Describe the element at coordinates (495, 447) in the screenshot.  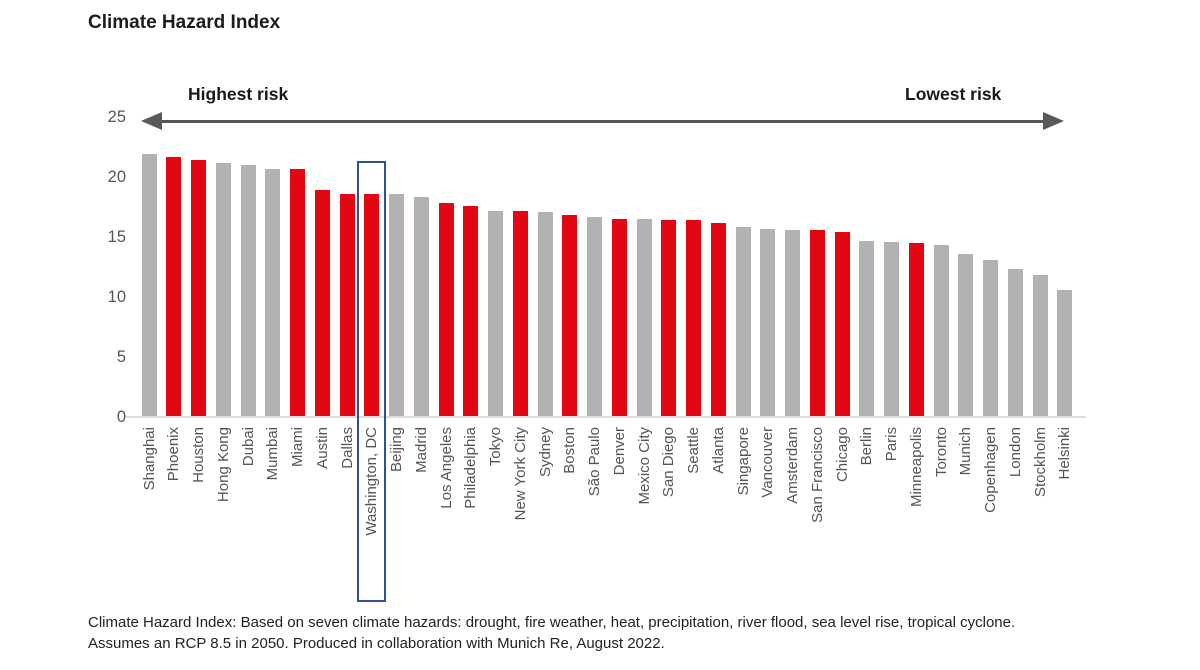
I see `xlabel-tokyo: Tokyo` at that location.